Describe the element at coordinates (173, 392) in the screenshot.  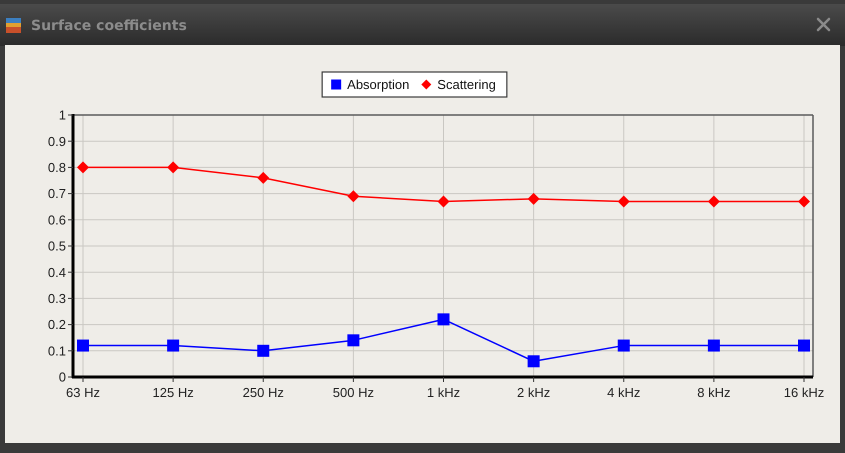
I see `x-tick-label: 125 Hz` at that location.